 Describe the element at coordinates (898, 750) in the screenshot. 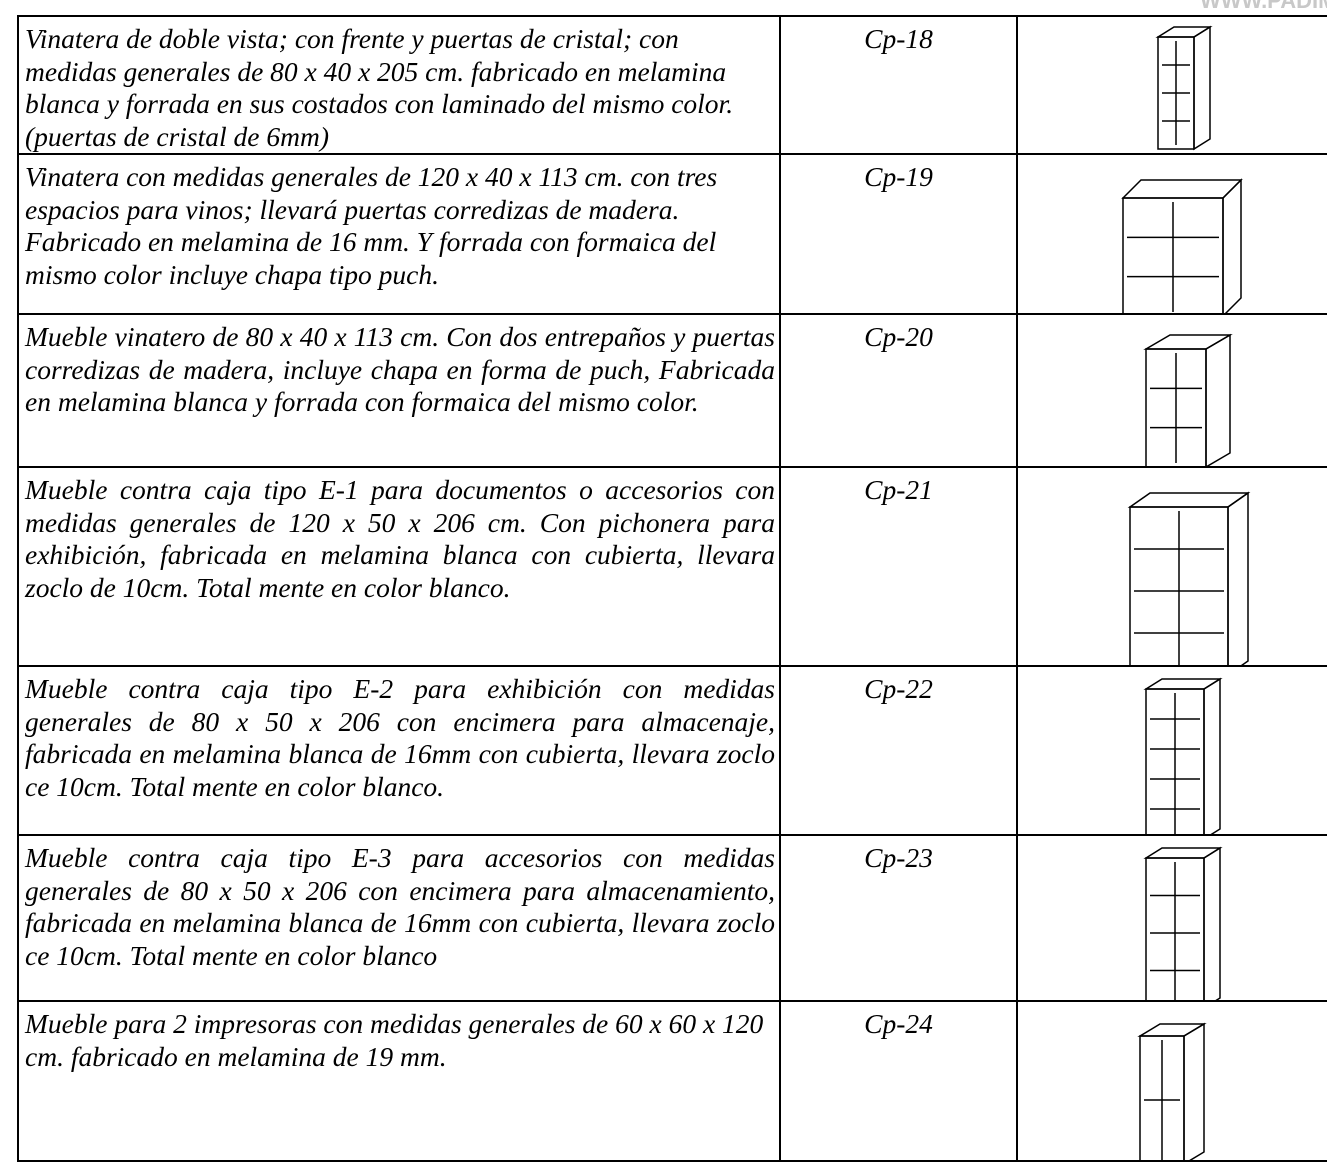

I see `code-cell: Cp-22` at that location.